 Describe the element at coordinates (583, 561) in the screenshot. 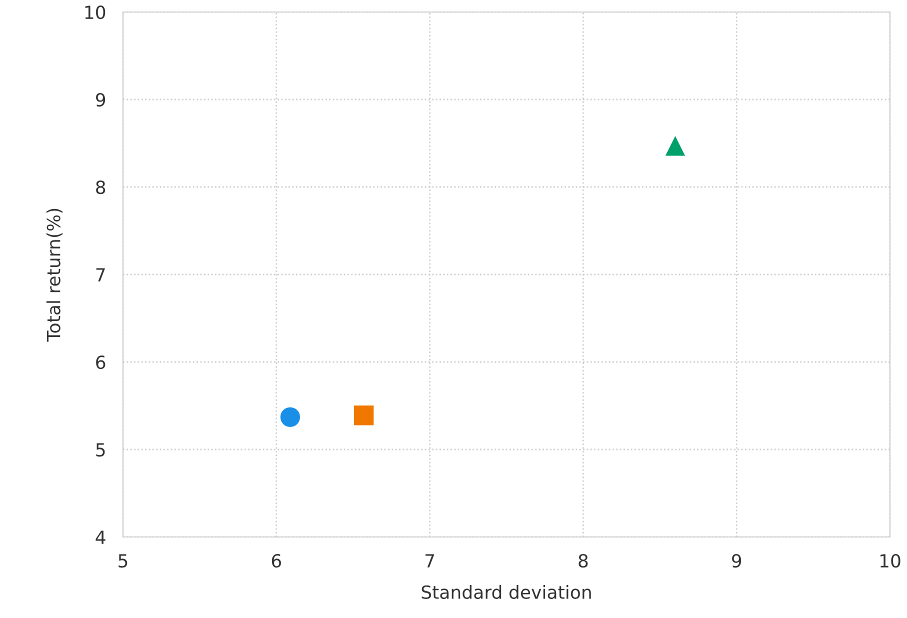

I see `x-tick-label: 8` at that location.